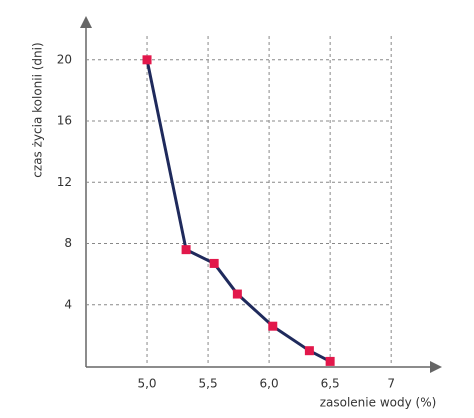 Image resolution: width=474 pixels, height=418 pixels. I want to click on y-tick-label: 12, so click(64, 182).